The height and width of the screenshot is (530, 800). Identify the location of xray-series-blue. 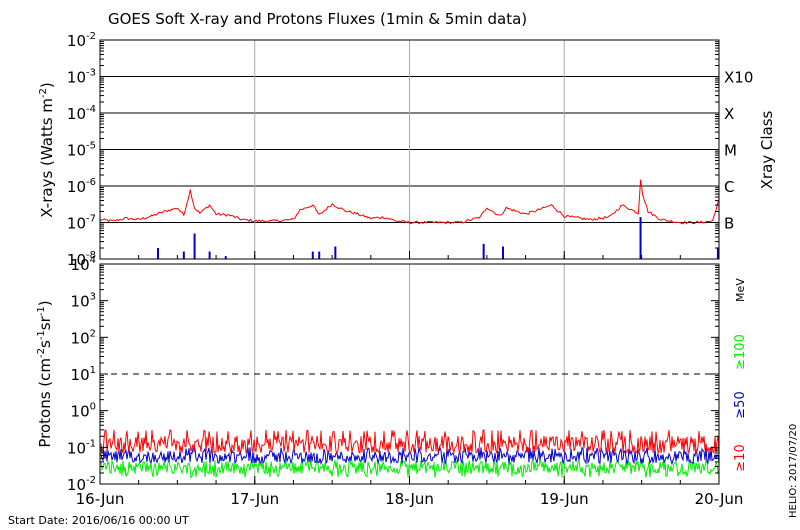
(438, 238).